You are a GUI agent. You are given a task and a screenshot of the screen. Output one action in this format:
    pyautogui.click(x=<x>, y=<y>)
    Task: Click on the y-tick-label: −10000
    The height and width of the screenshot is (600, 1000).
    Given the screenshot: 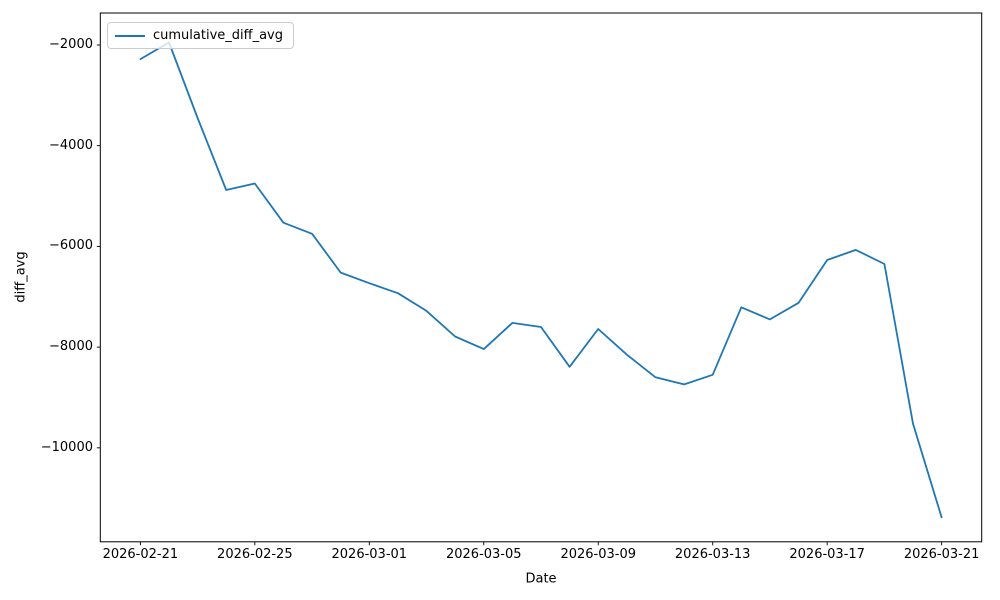 What is the action you would take?
    pyautogui.click(x=66, y=447)
    